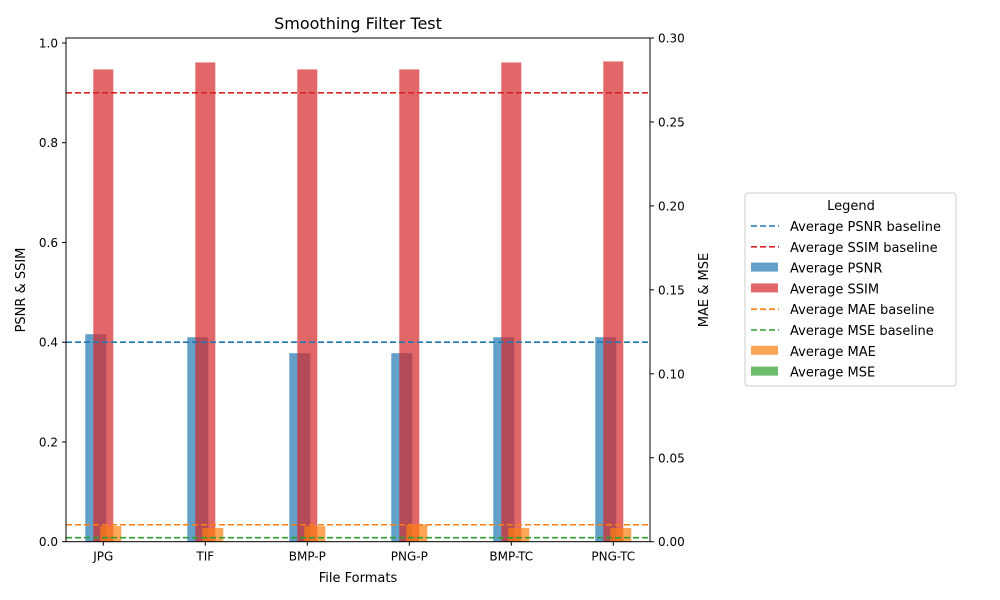 Image resolution: width=1000 pixels, height=600 pixels. Describe the element at coordinates (205, 302) in the screenshot. I see `bar-average-ssim-tif` at that location.